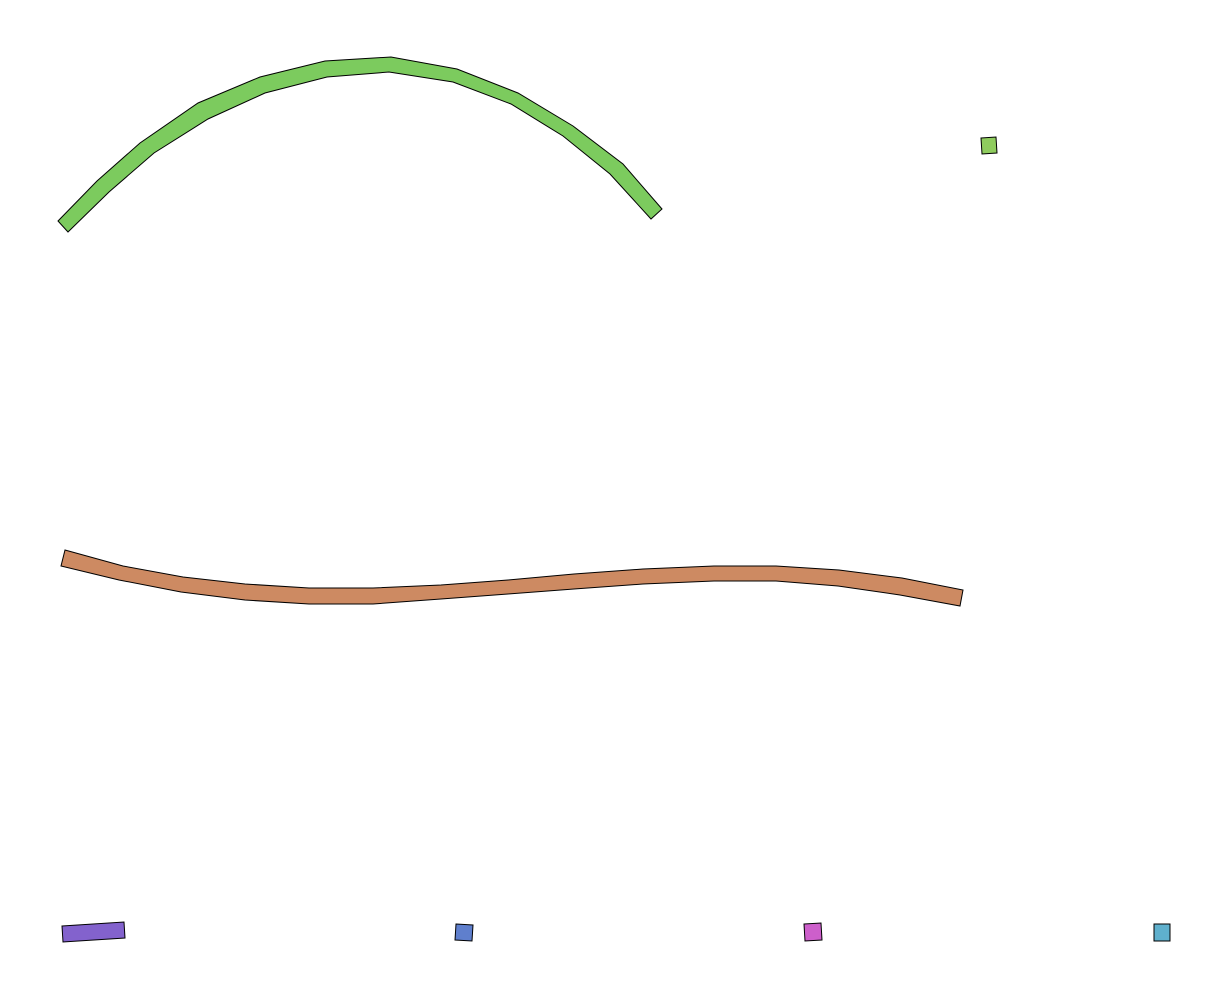  What do you see at coordinates (93, 932) in the screenshot?
I see `purple-rectangle-shape` at bounding box center [93, 932].